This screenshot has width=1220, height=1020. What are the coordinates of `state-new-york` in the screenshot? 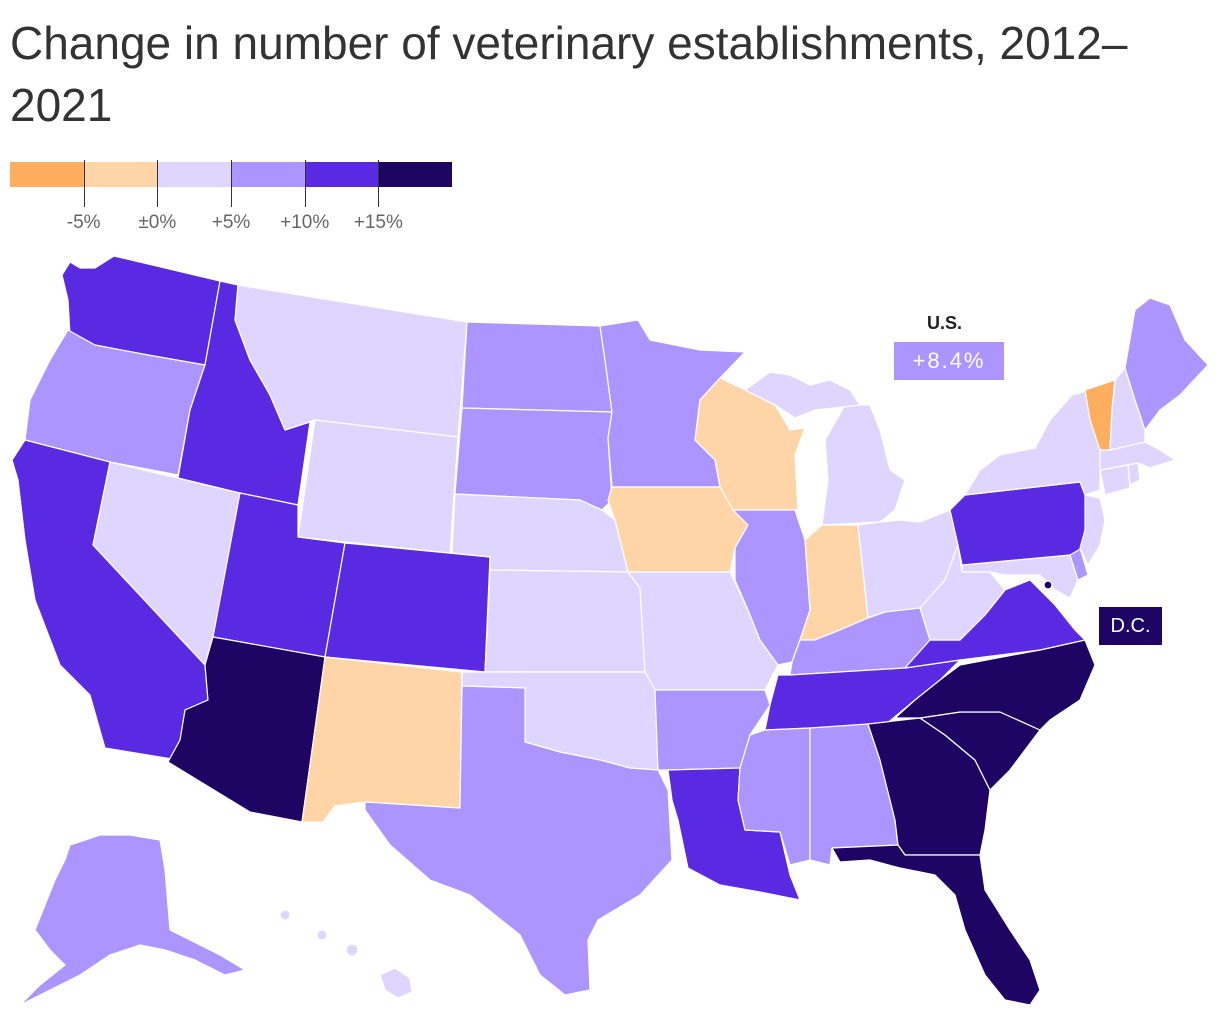 It's located at (1032, 442).